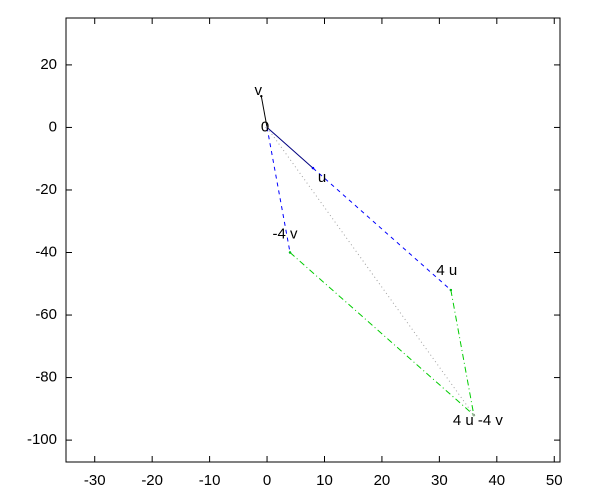  I want to click on point-label: v, so click(259, 90).